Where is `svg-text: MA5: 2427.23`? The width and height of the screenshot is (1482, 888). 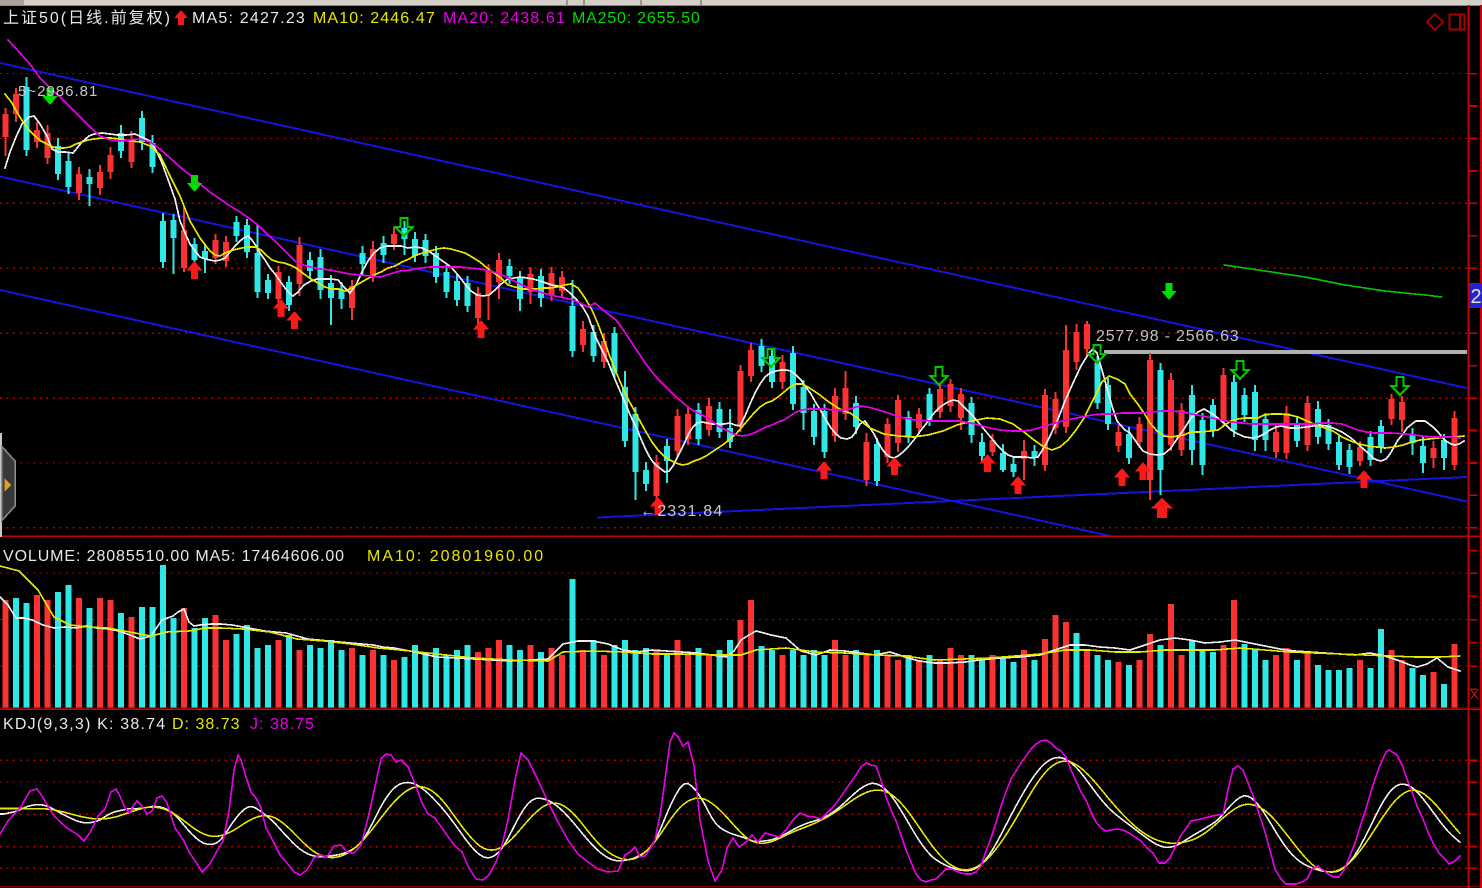 svg-text: MA5: 2427.23 is located at coordinates (249, 18).